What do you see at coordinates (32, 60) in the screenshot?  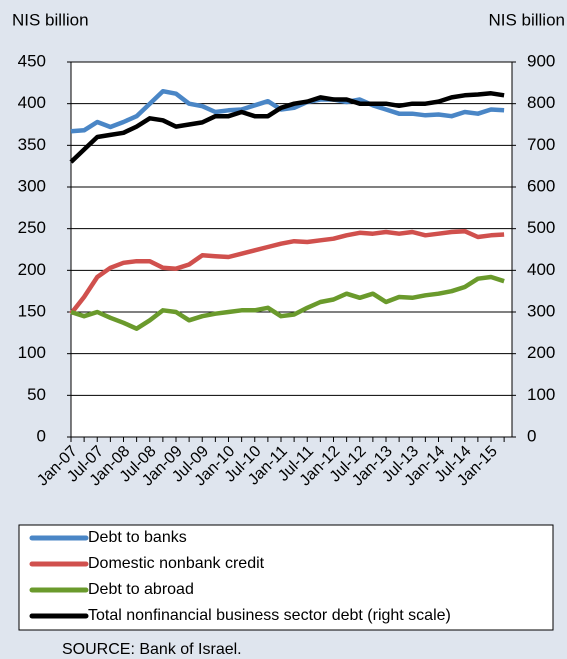 I see `y-tick-label: 450` at bounding box center [32, 60].